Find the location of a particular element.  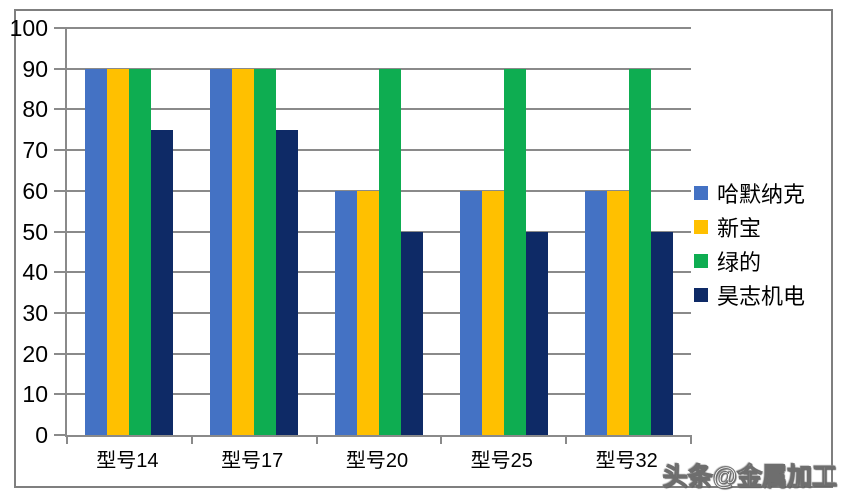

y-axis-tick-label: 0 is located at coordinates (41, 435).